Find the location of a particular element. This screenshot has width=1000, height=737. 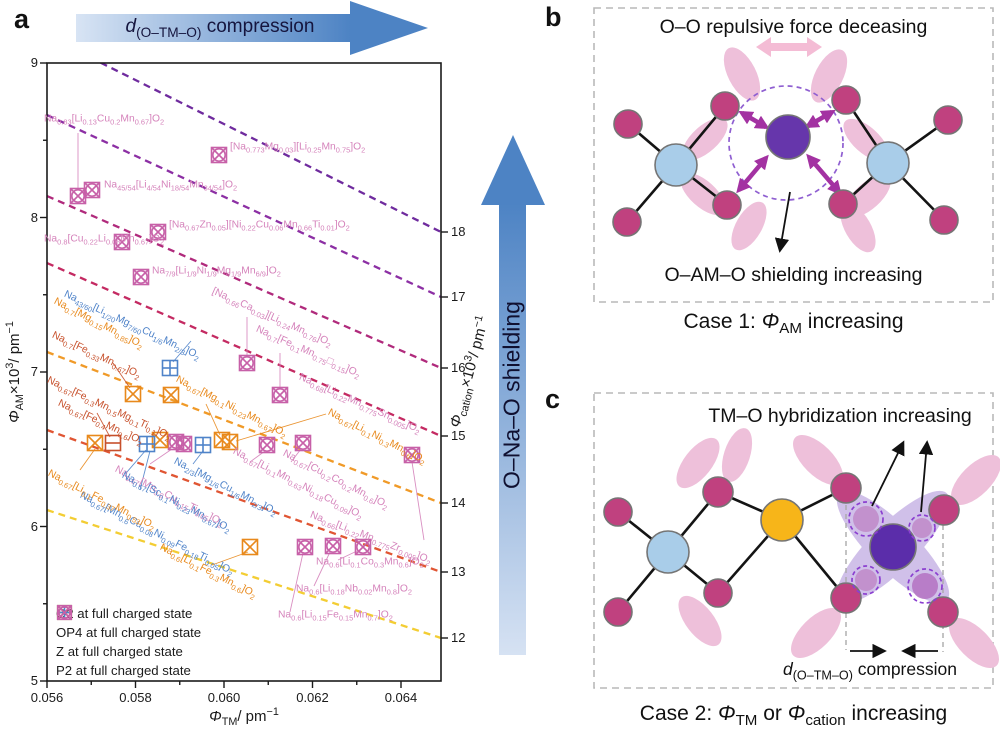

y-right-tick-label: 18 is located at coordinates (458, 231).